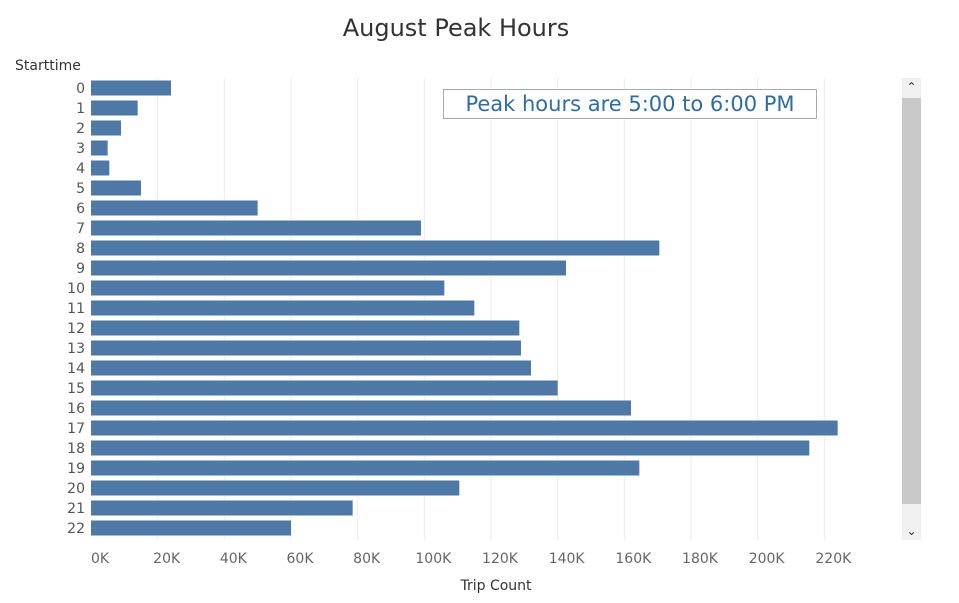  Describe the element at coordinates (76, 289) in the screenshot. I see `category-label-10: 10` at that location.